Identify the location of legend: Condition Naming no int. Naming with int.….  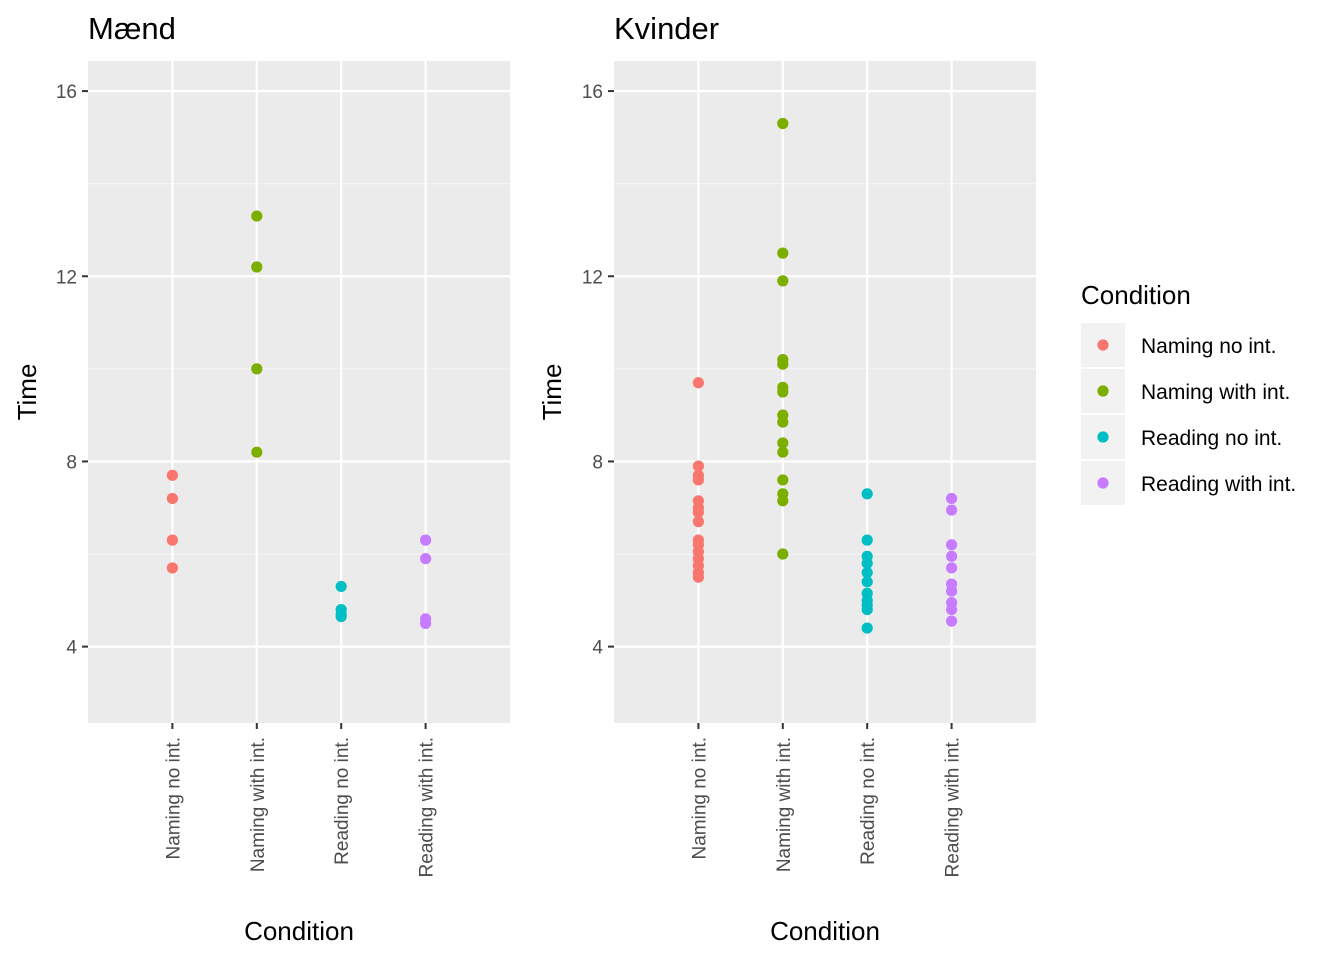
(1188, 392).